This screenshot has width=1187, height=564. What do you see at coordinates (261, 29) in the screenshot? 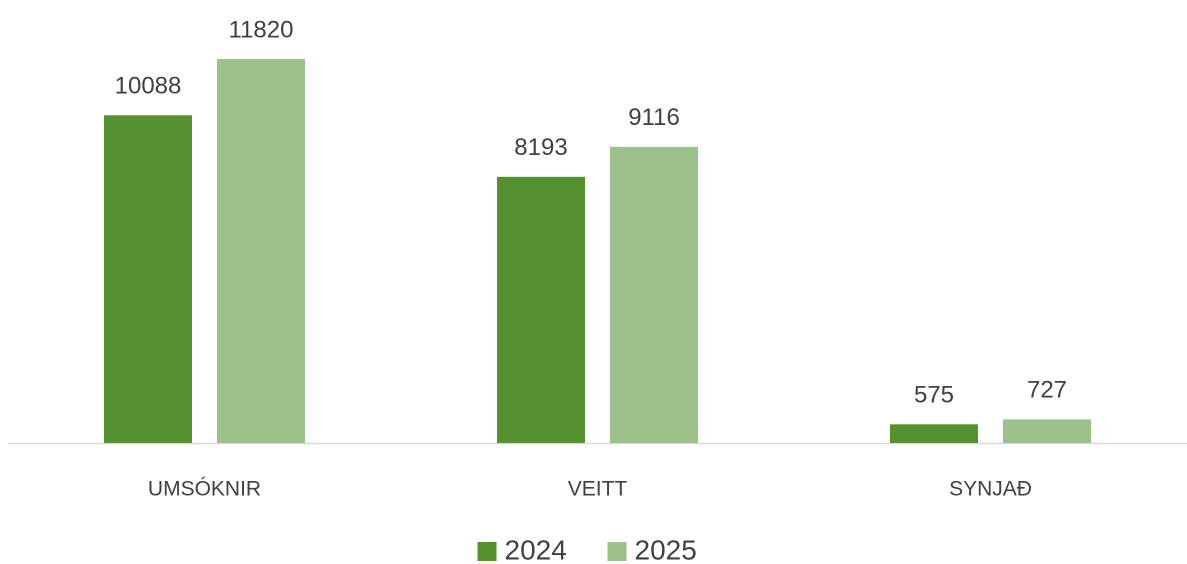
I see `data-label: 11820` at bounding box center [261, 29].